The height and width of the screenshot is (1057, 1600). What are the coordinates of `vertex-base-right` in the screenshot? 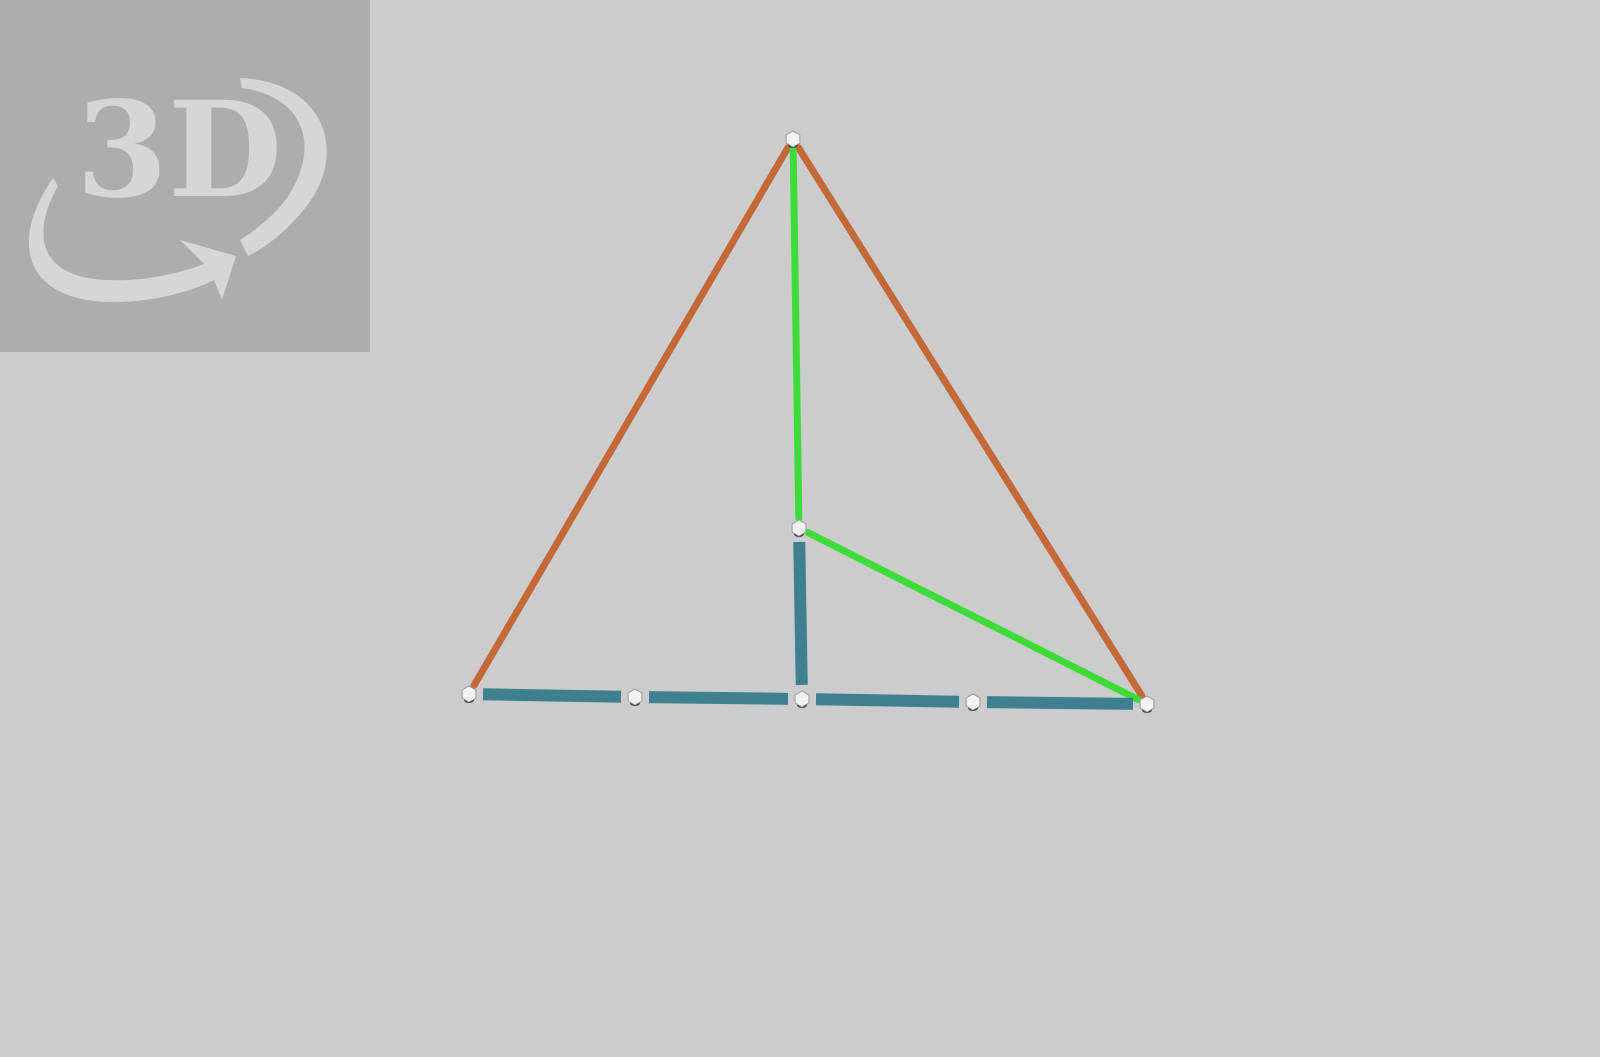 It's located at (1147, 704).